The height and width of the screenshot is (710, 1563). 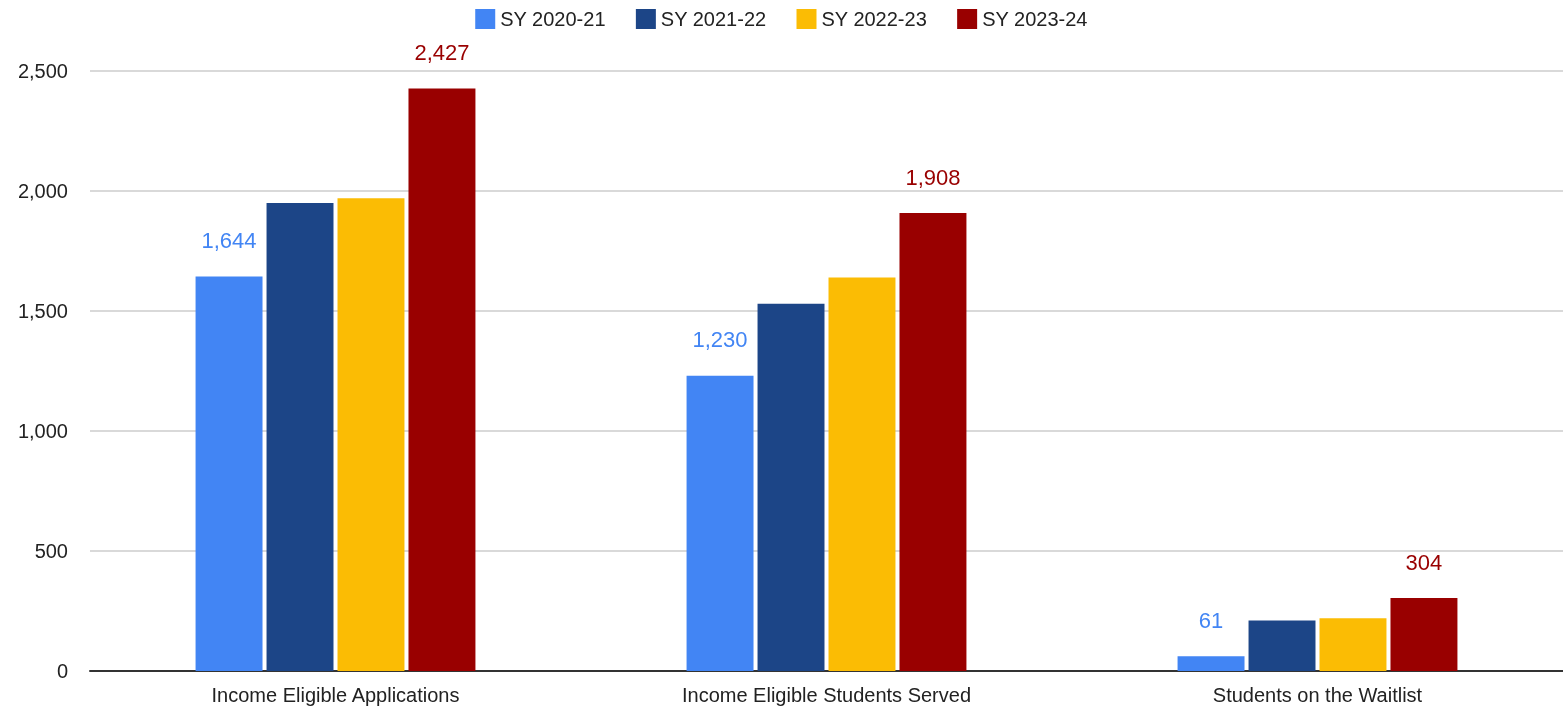 I want to click on legend-label: SY 2023-24, so click(x=1035, y=19).